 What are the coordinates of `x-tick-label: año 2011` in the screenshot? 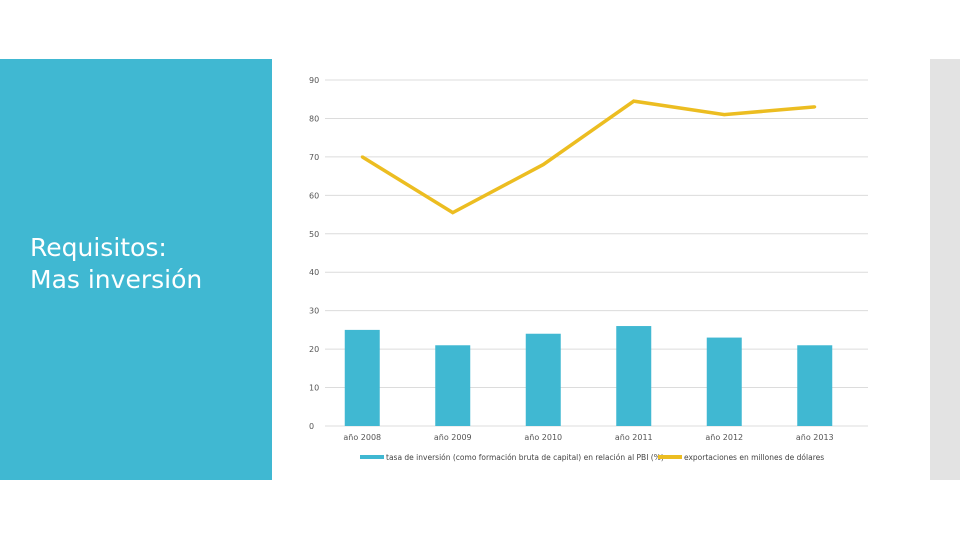 It's located at (634, 437).